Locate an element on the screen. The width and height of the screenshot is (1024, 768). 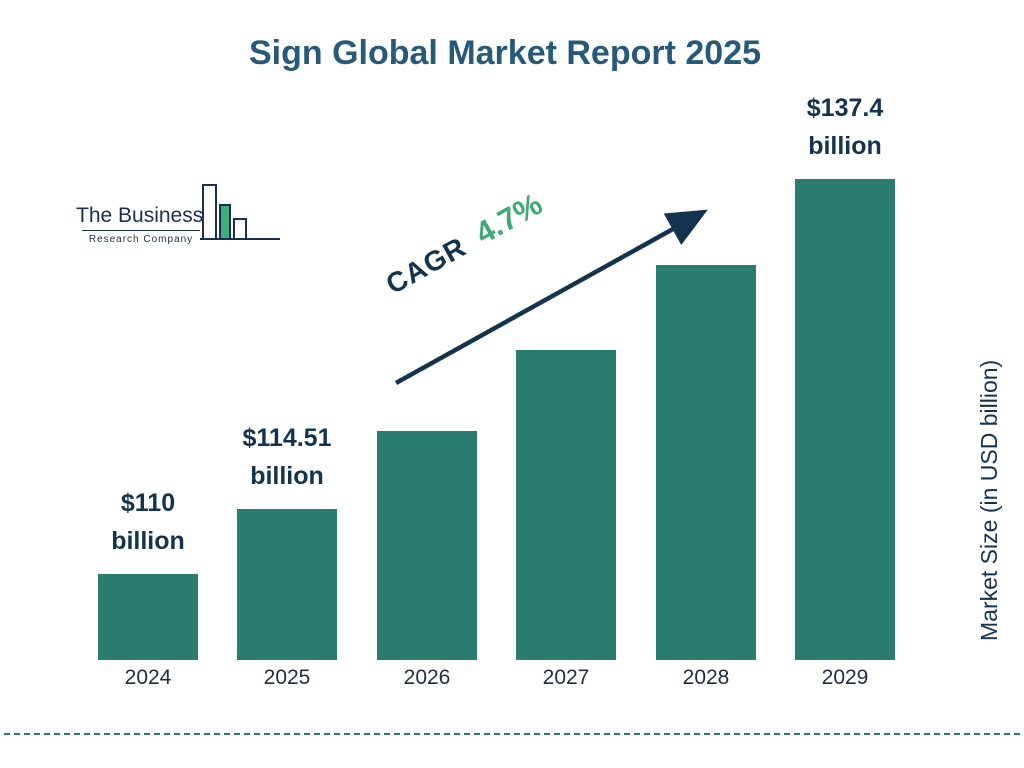
x-tick-2027: 2027 is located at coordinates (566, 677).